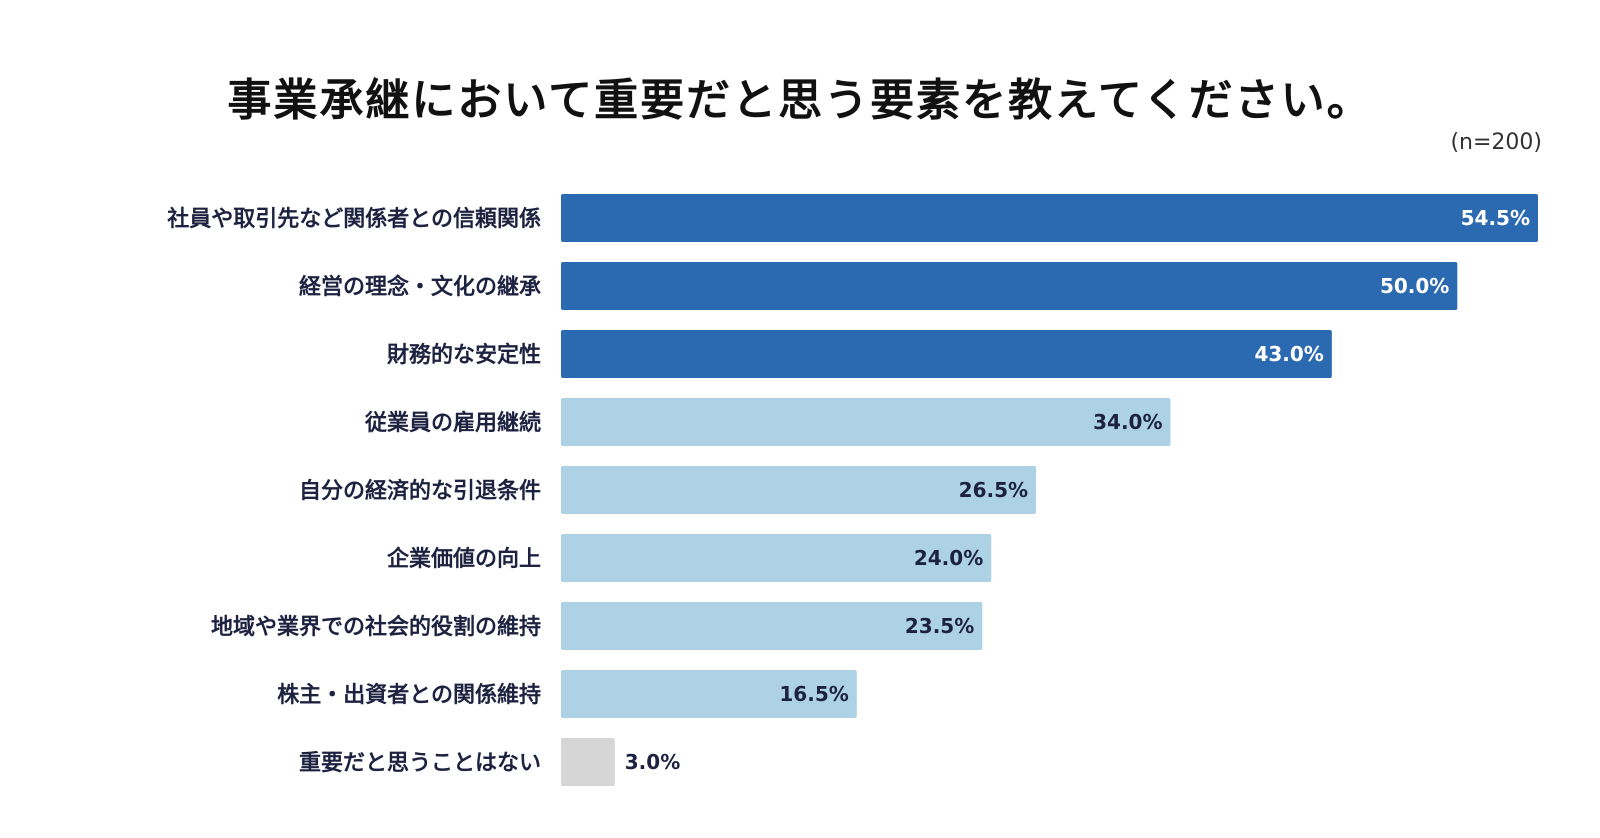 The image size is (1600, 838). Describe the element at coordinates (813, 694) in the screenshot. I see `value-label: 16.5%` at that location.